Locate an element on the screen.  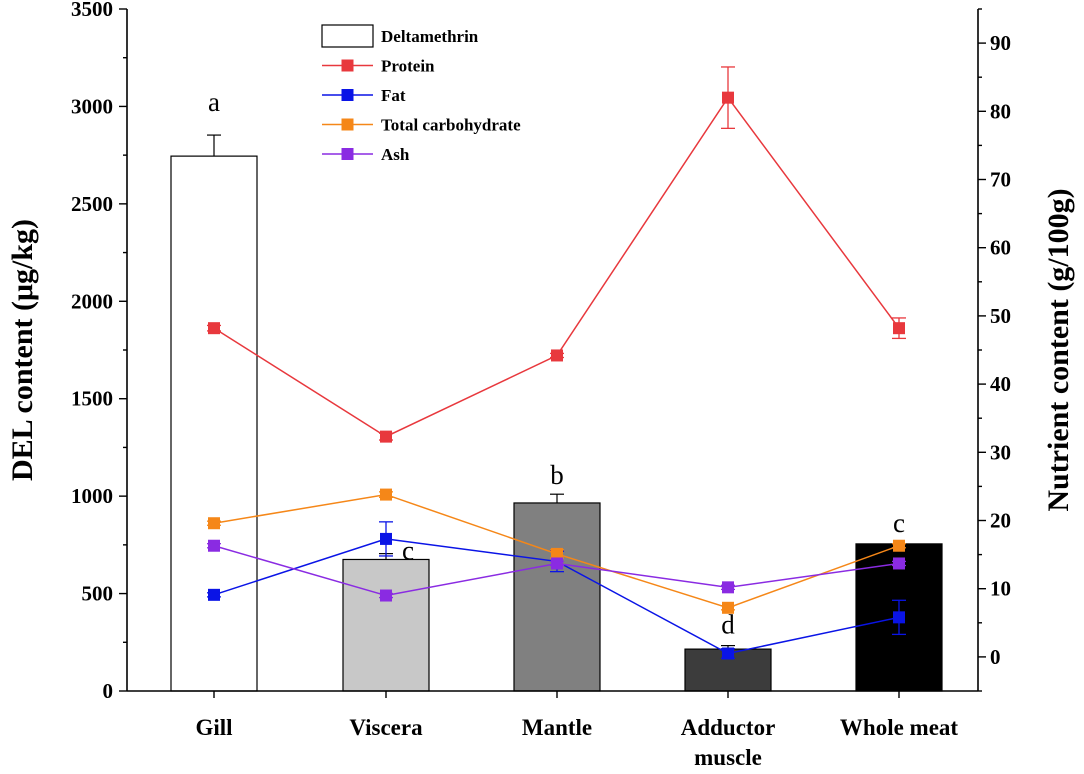
x-tick-label: Whole meat is located at coordinates (899, 727).